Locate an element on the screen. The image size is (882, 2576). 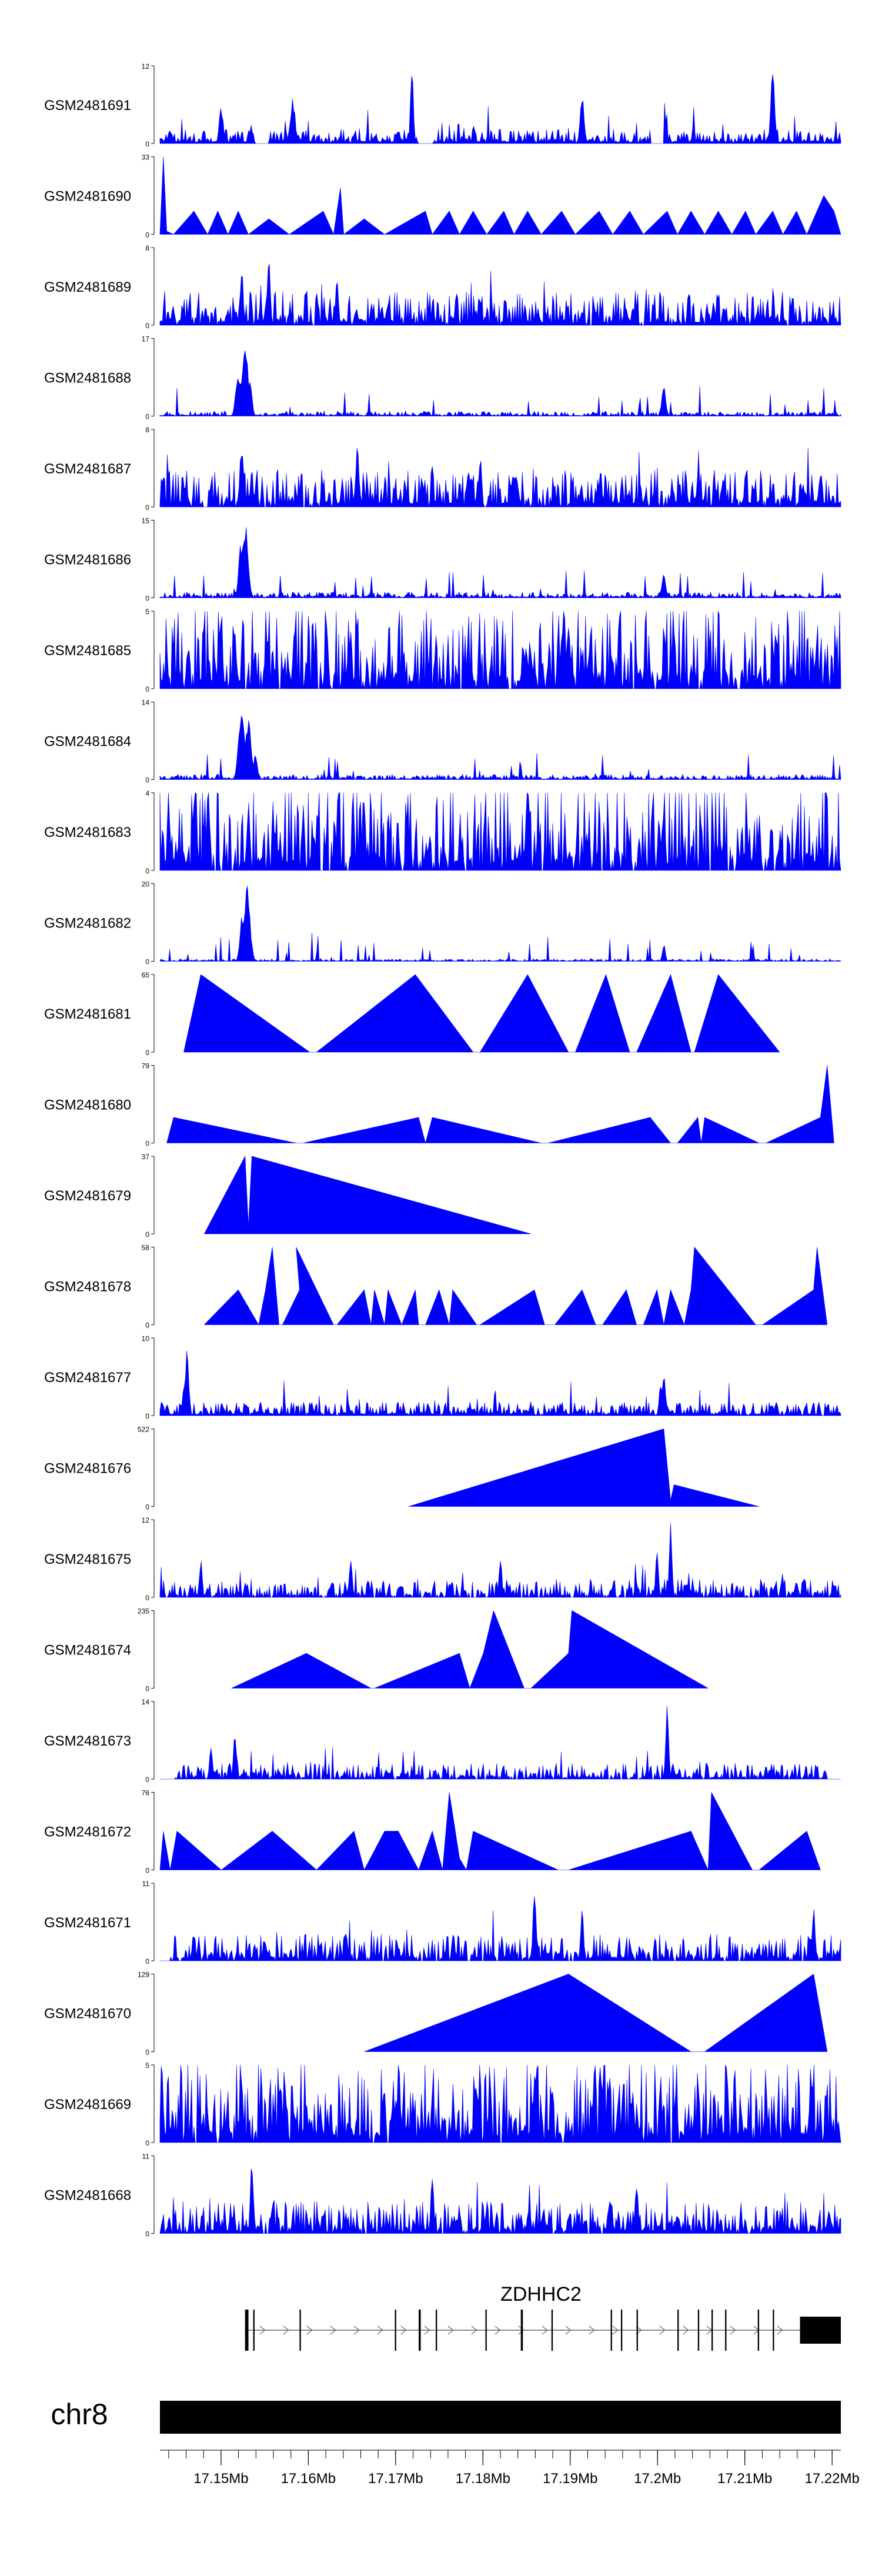
track-GSM2481687: GSM2481687 8 0 is located at coordinates (442, 469).